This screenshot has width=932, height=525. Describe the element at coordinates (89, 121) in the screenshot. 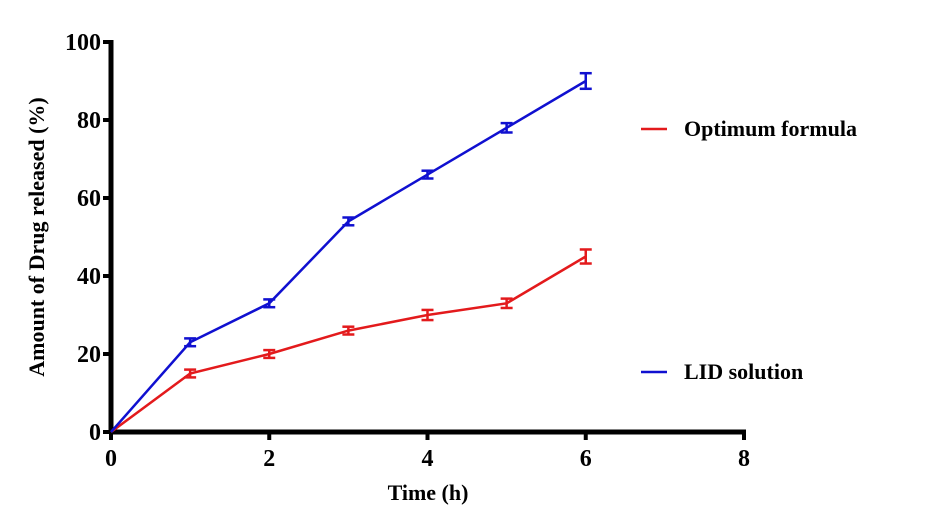

I see `y-tick-label: 80` at that location.